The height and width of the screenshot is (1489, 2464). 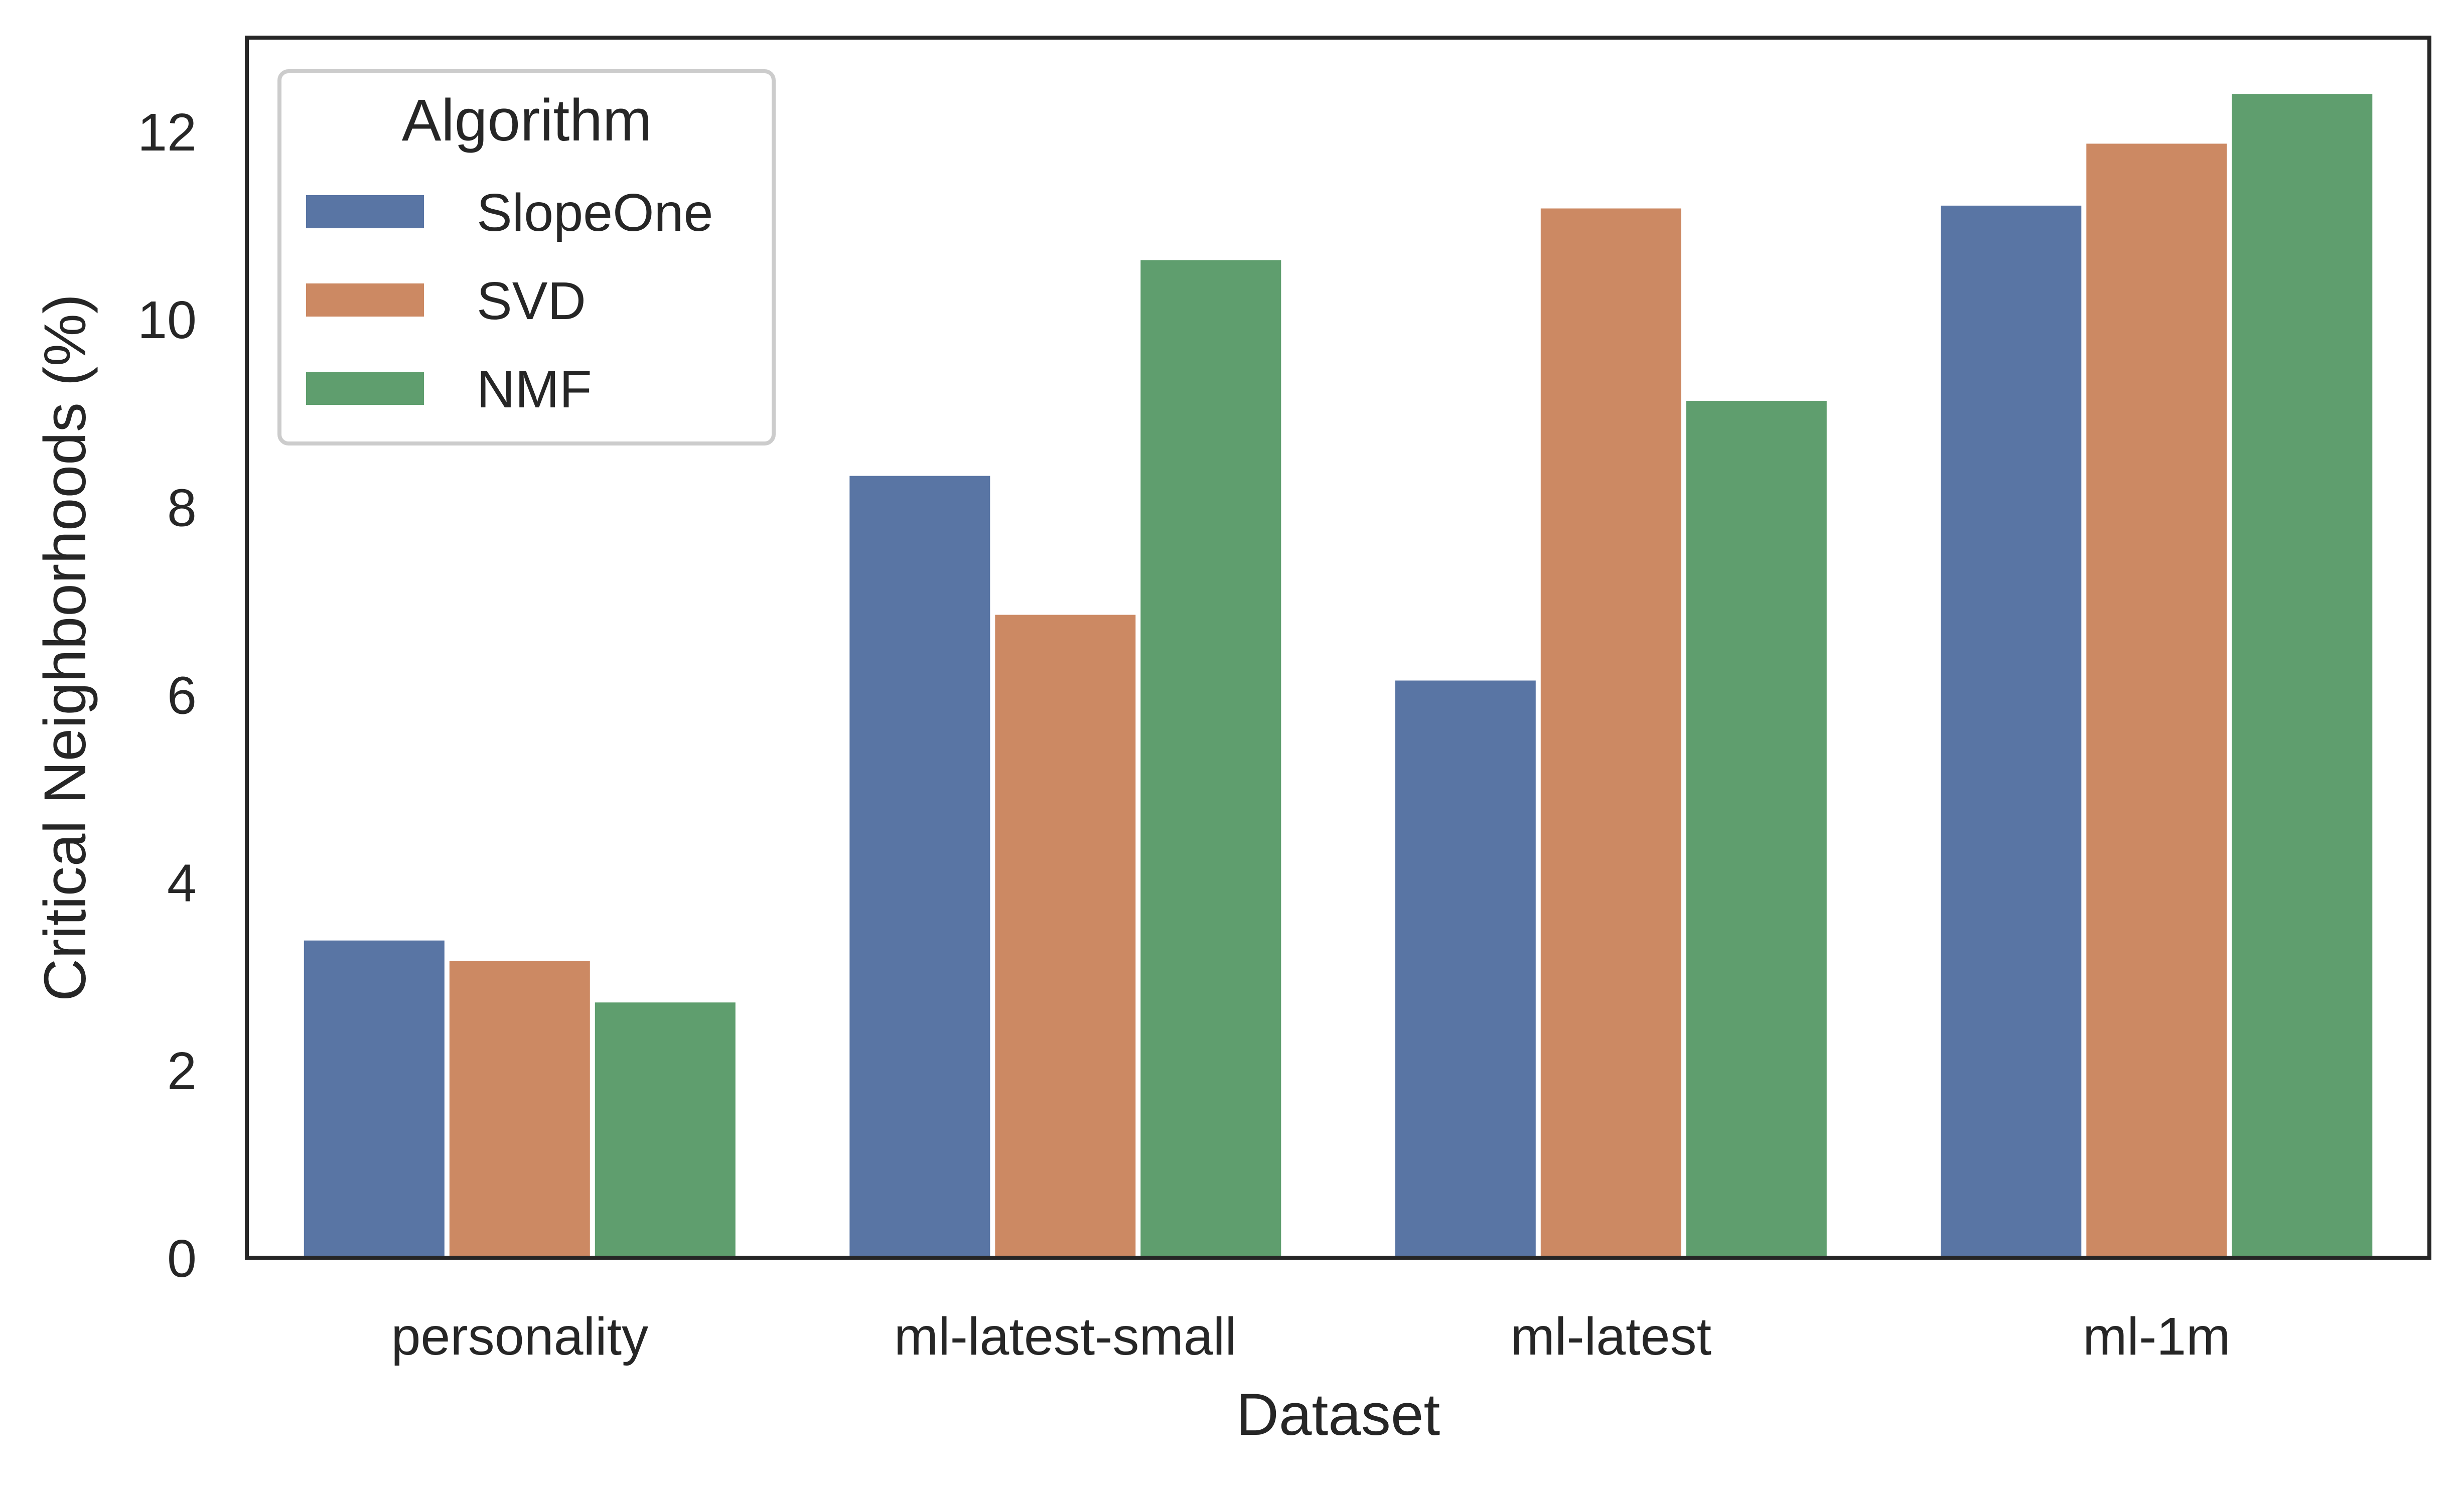 What do you see at coordinates (182, 507) in the screenshot?
I see `y-tick-label: 8` at bounding box center [182, 507].